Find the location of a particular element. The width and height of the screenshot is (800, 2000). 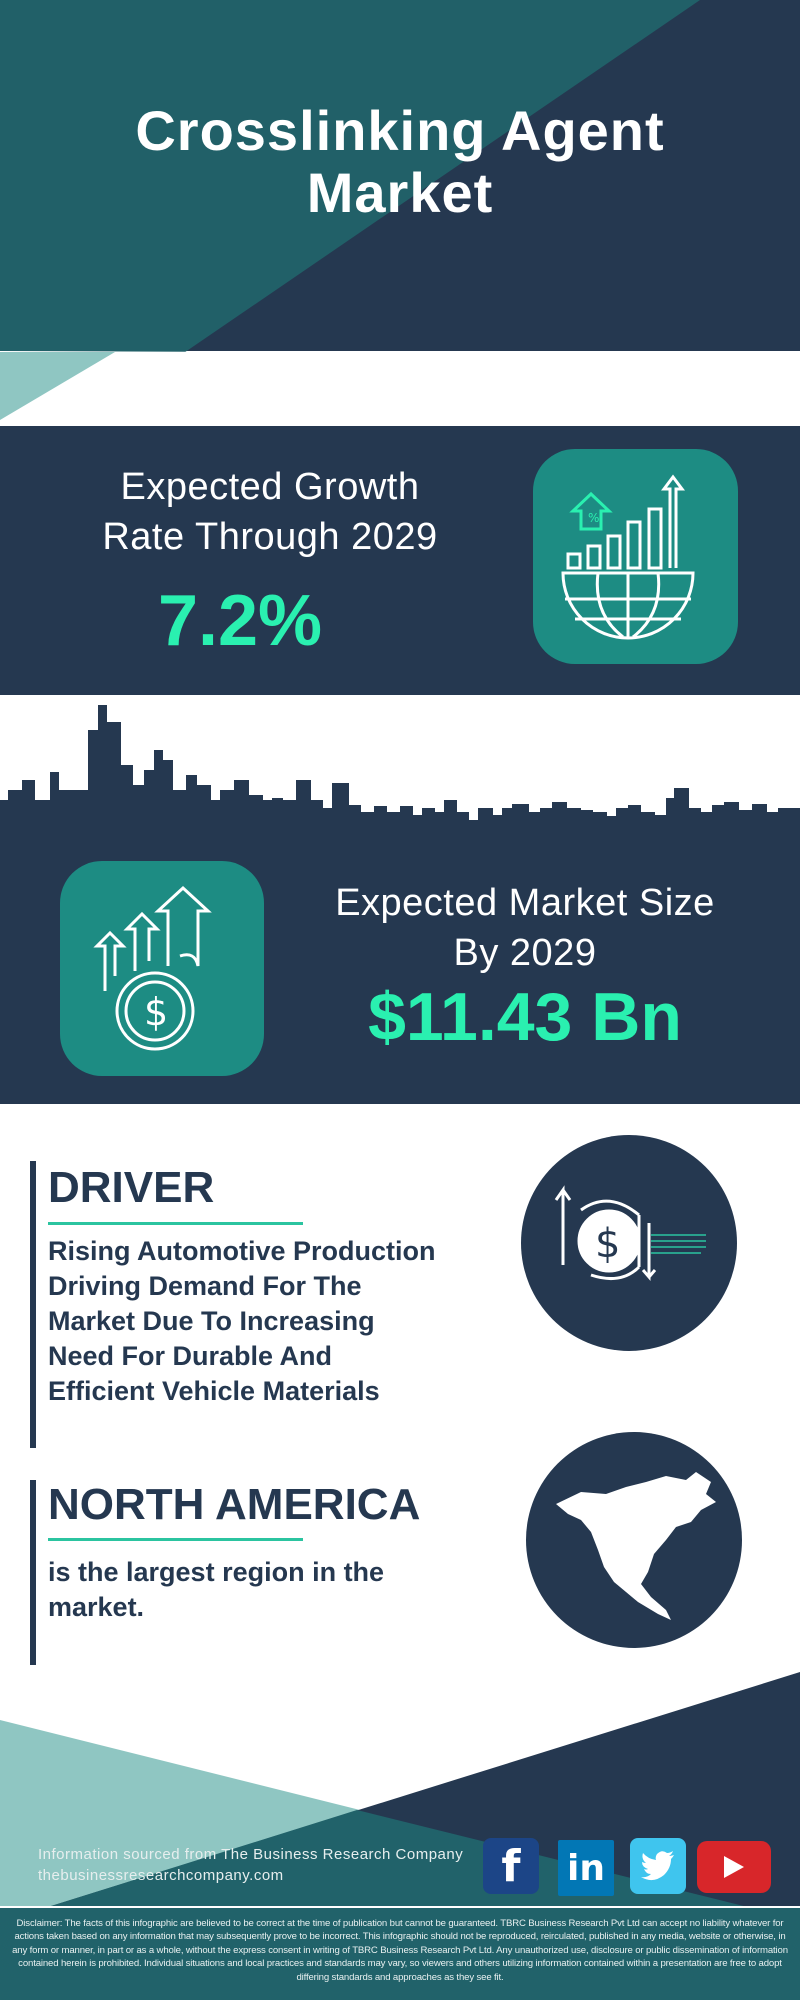

dollar-exchange-arrows-icon: $ is located at coordinates (630, 1233).